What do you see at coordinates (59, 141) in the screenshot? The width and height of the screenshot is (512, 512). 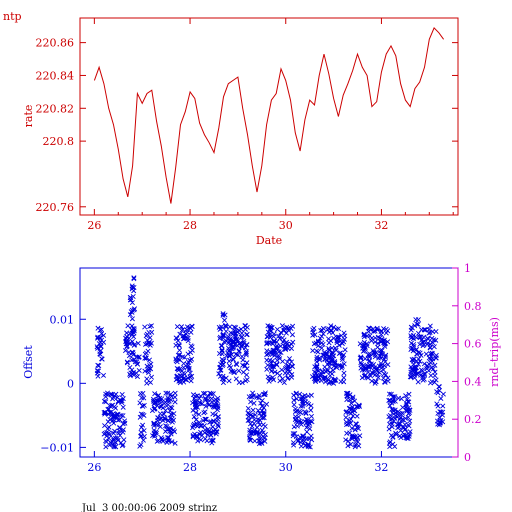 I see `top-y-tick-label: 220.8` at bounding box center [59, 141].